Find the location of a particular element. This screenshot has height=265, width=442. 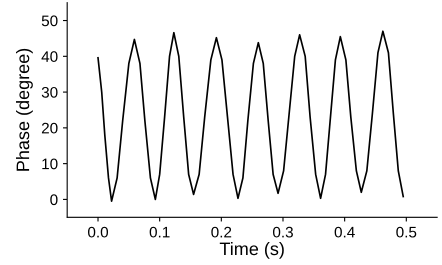

x-tick-label: 0.0 is located at coordinates (98, 232).